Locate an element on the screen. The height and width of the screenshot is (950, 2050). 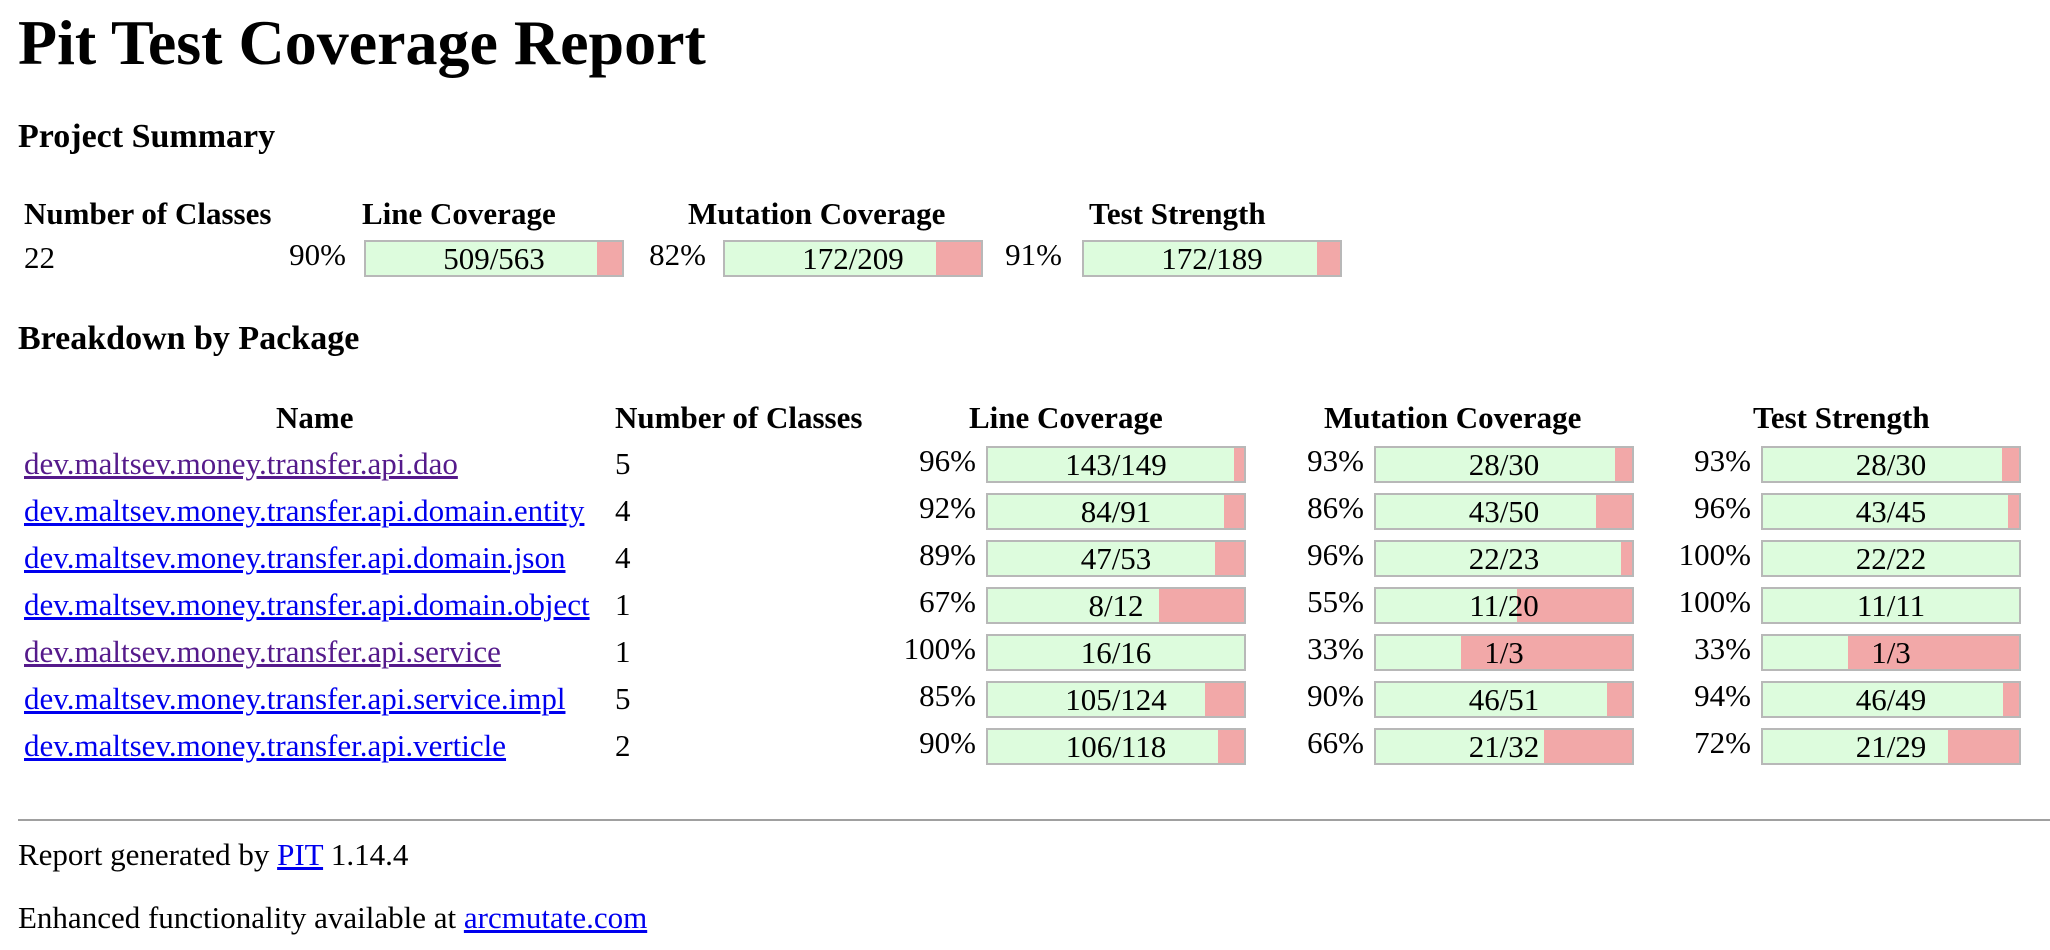
package-line-text: 8/12 is located at coordinates (1116, 605).